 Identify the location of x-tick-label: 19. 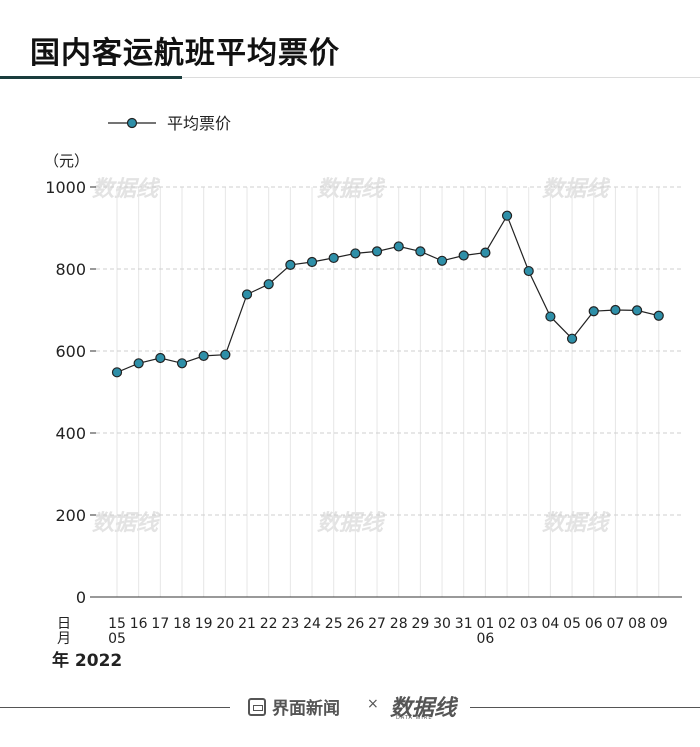
(204, 624).